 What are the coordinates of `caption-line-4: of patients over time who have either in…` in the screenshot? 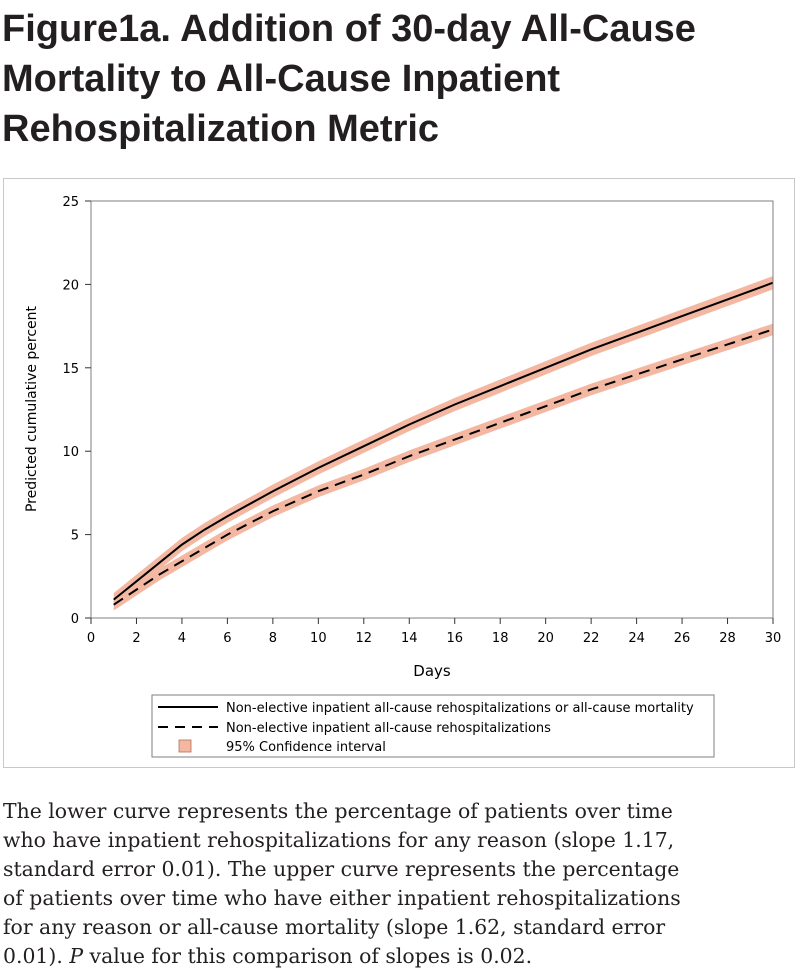 It's located at (342, 898).